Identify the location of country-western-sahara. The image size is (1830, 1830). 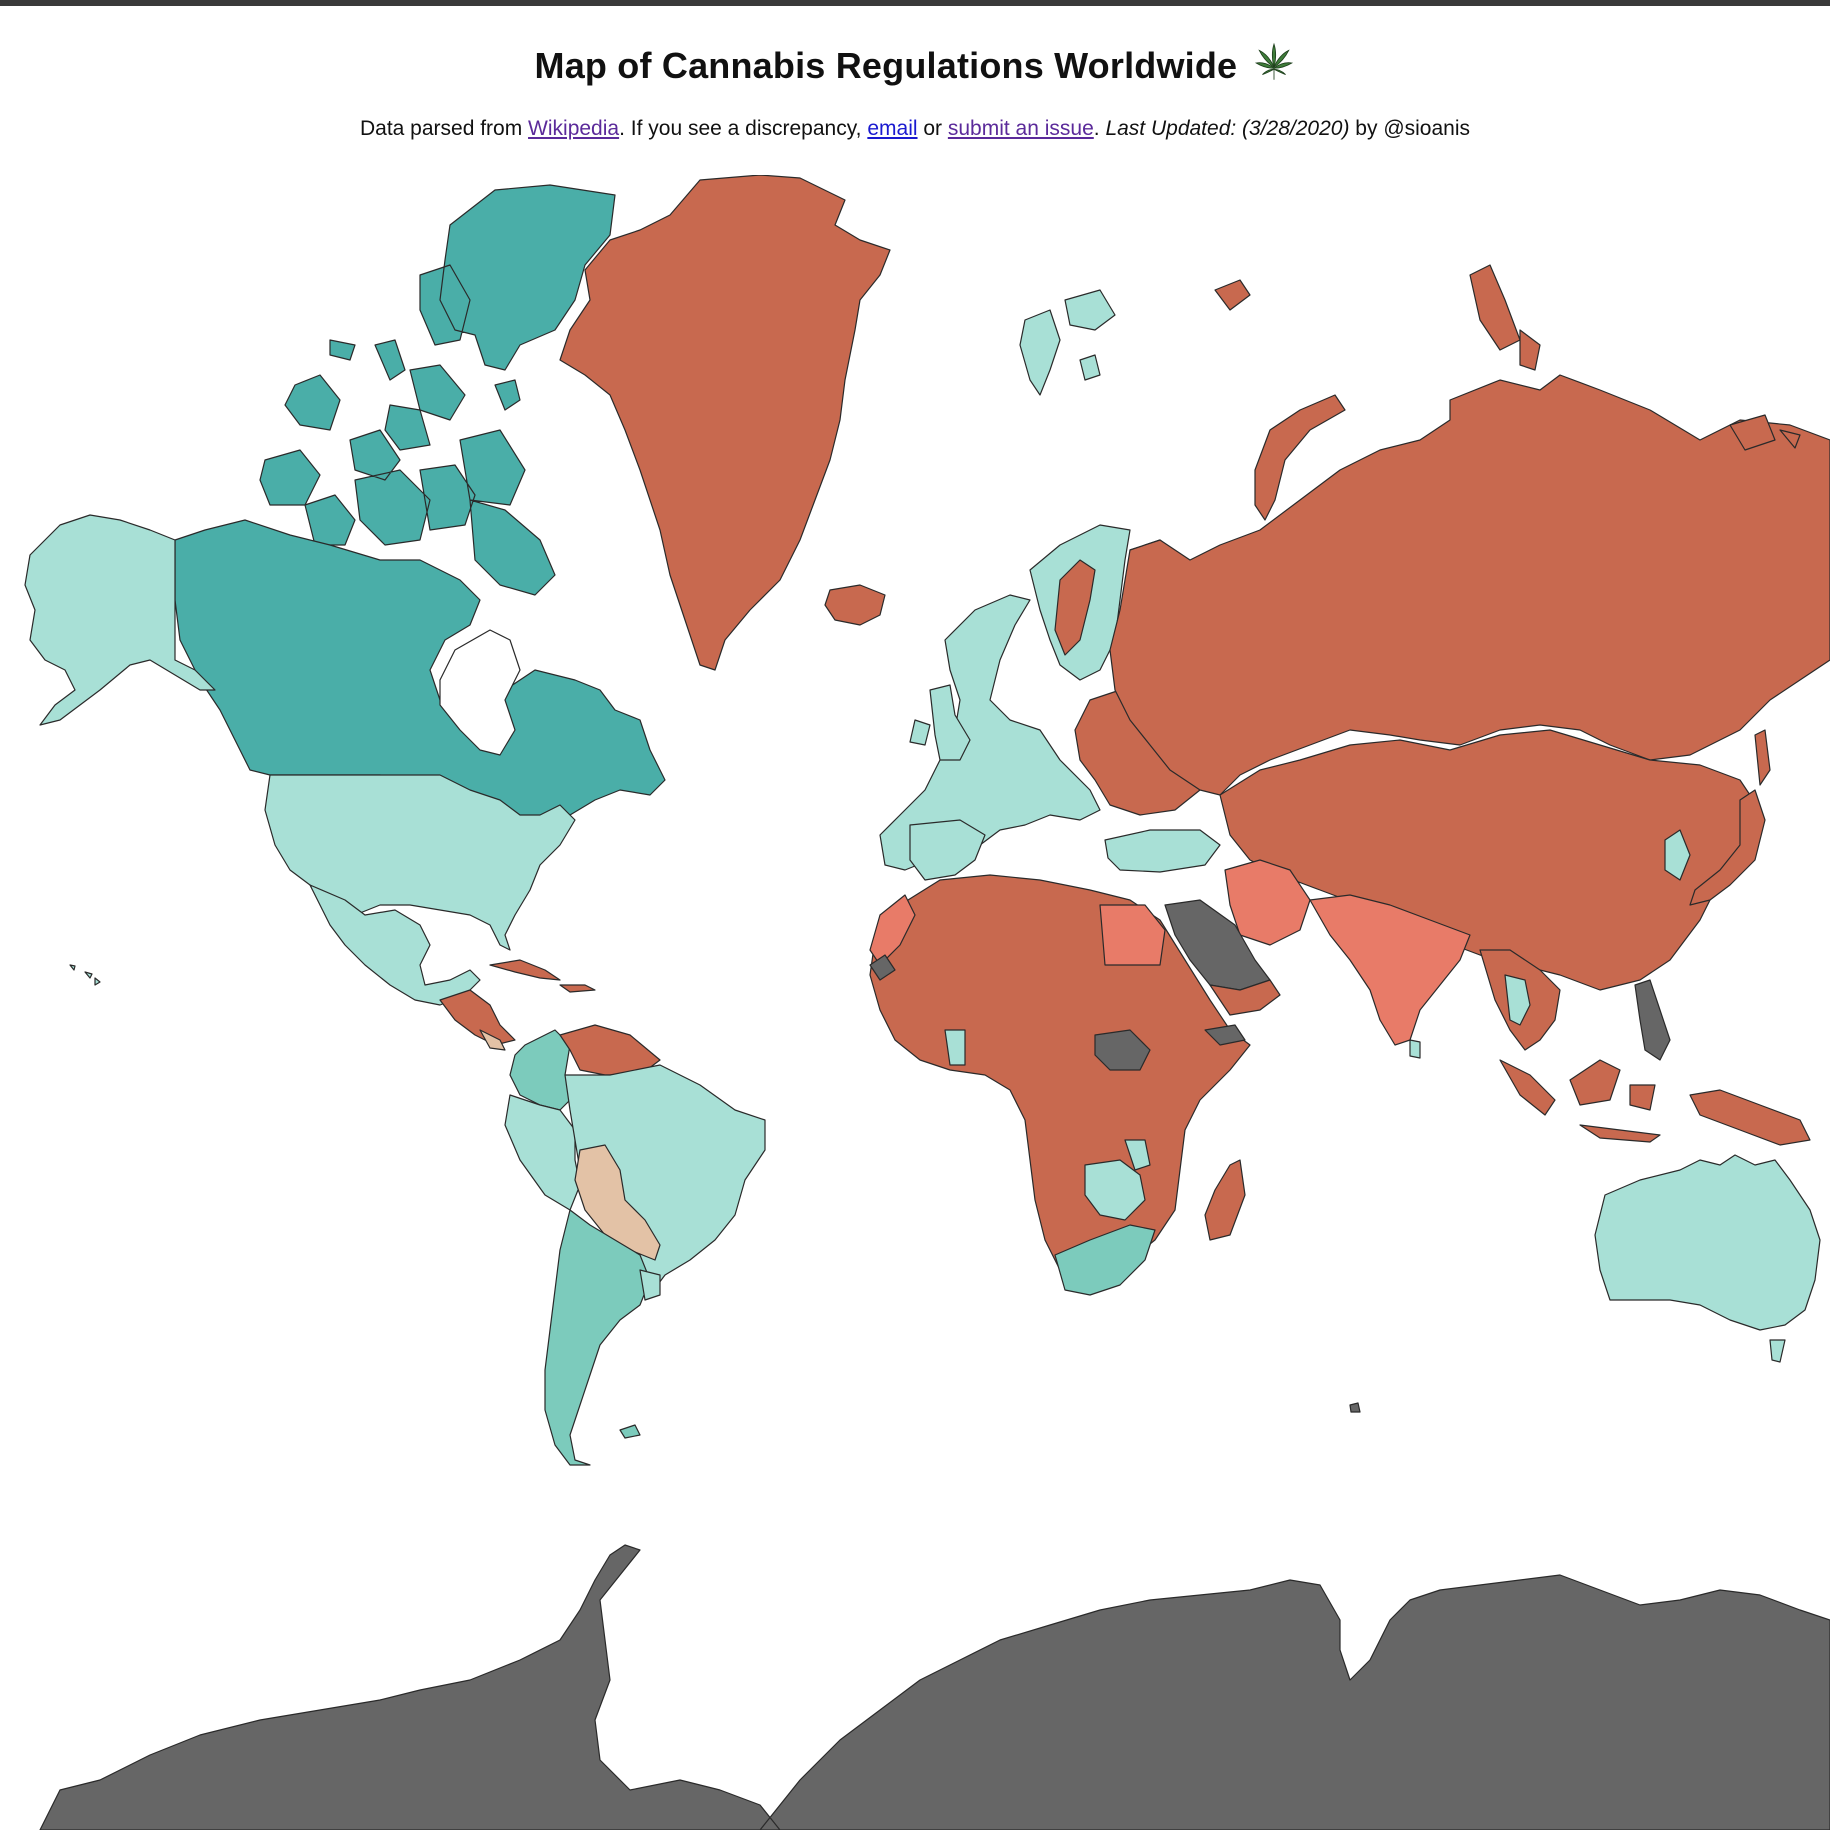
(882, 967).